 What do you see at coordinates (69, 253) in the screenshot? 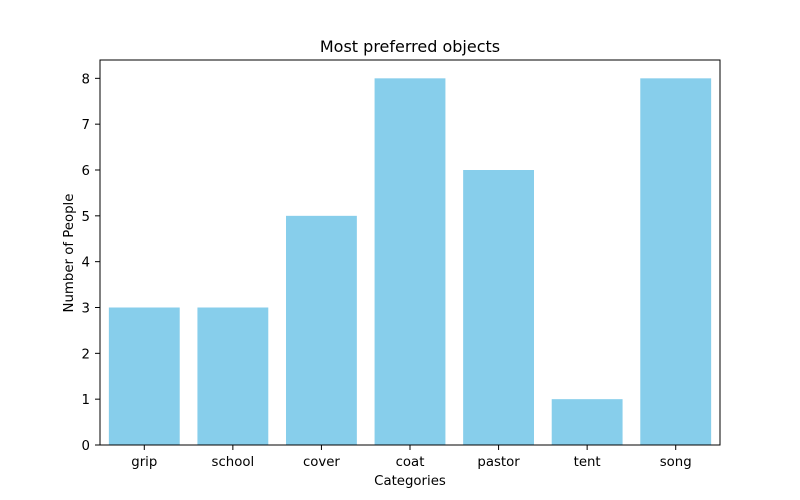
I see `y-axis-label: Number of People` at bounding box center [69, 253].